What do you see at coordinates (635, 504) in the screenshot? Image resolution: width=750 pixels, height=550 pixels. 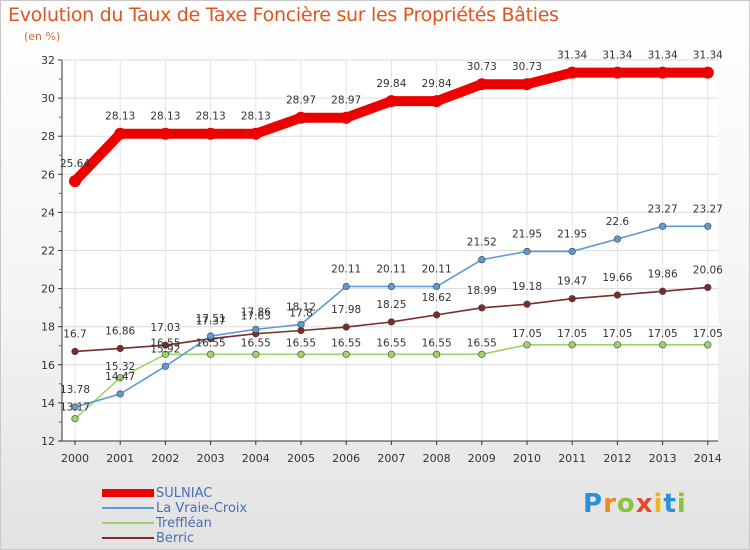 I see `proxiti-logo: Proxiti` at bounding box center [635, 504].